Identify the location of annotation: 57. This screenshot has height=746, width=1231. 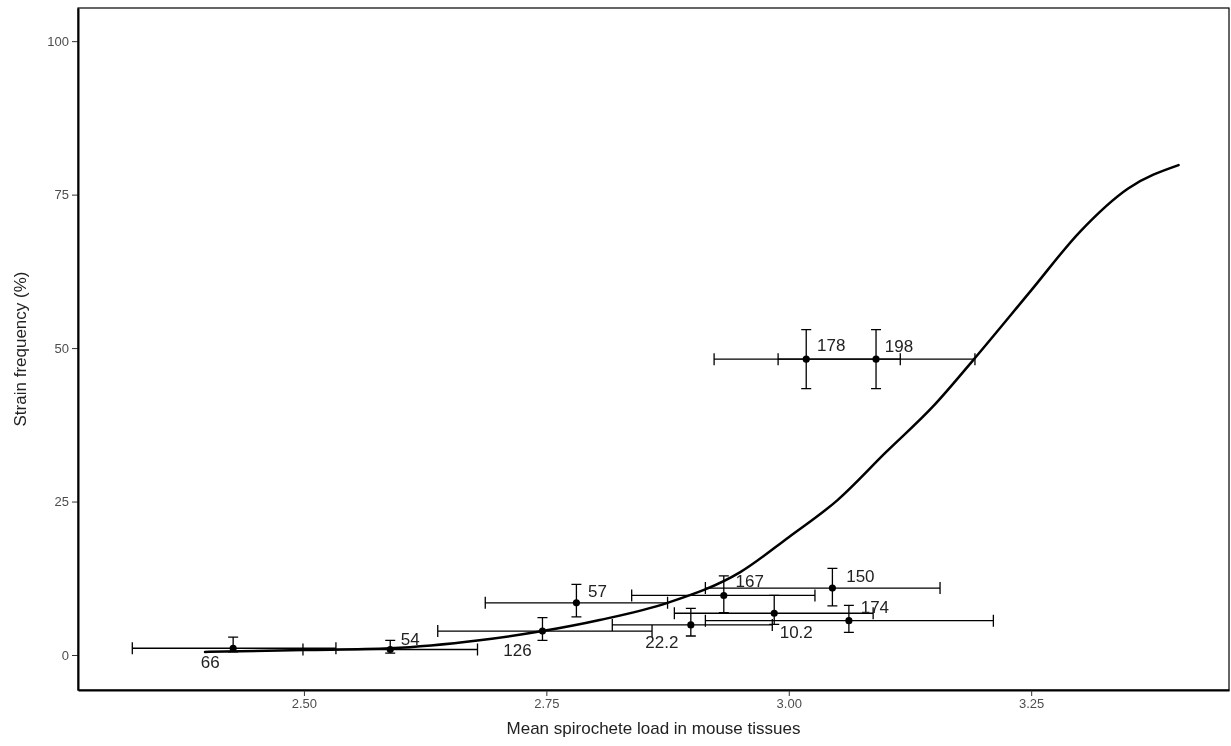
(597, 592).